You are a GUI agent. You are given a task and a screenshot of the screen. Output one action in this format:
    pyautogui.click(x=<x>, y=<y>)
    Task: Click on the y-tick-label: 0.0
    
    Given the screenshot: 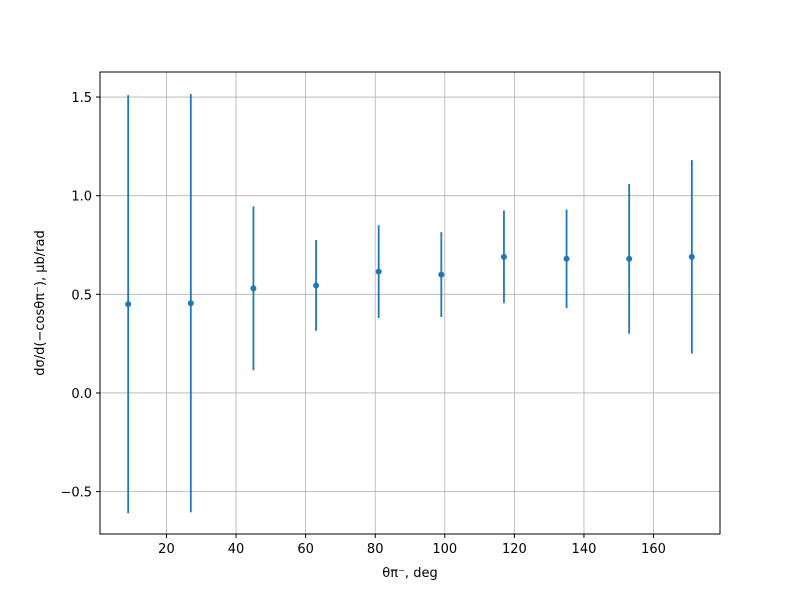 What is the action you would take?
    pyautogui.click(x=81, y=394)
    